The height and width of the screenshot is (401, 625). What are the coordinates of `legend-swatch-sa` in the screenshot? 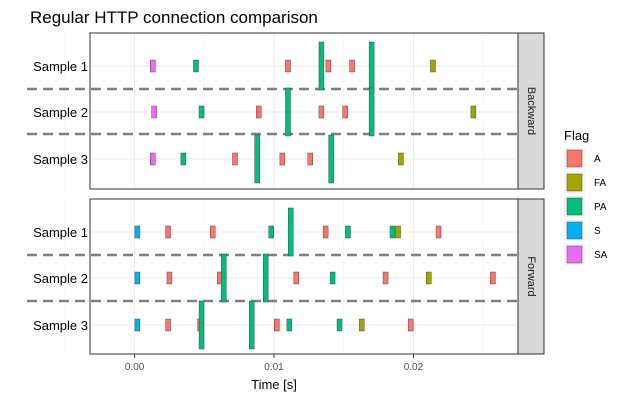 It's located at (574, 254).